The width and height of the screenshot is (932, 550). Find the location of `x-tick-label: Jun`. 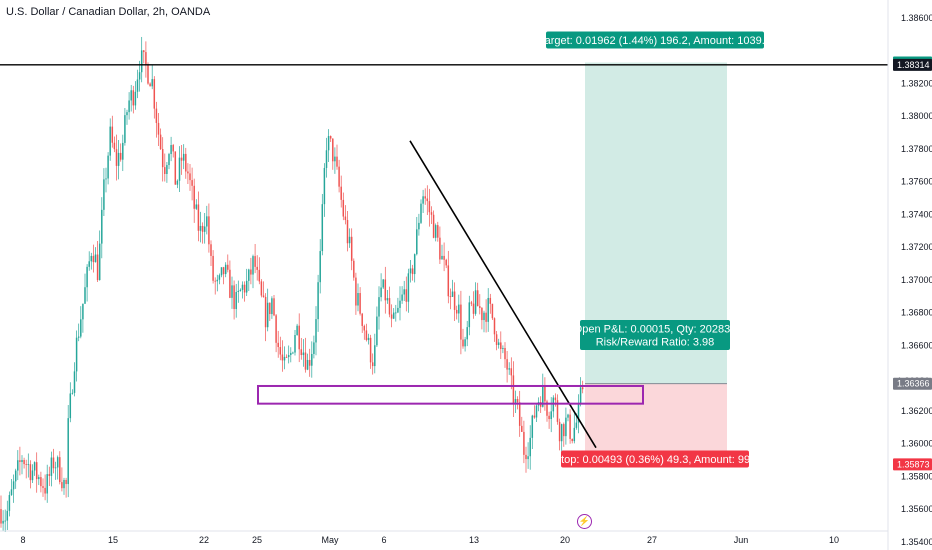

x-tick-label: Jun is located at coordinates (741, 540).